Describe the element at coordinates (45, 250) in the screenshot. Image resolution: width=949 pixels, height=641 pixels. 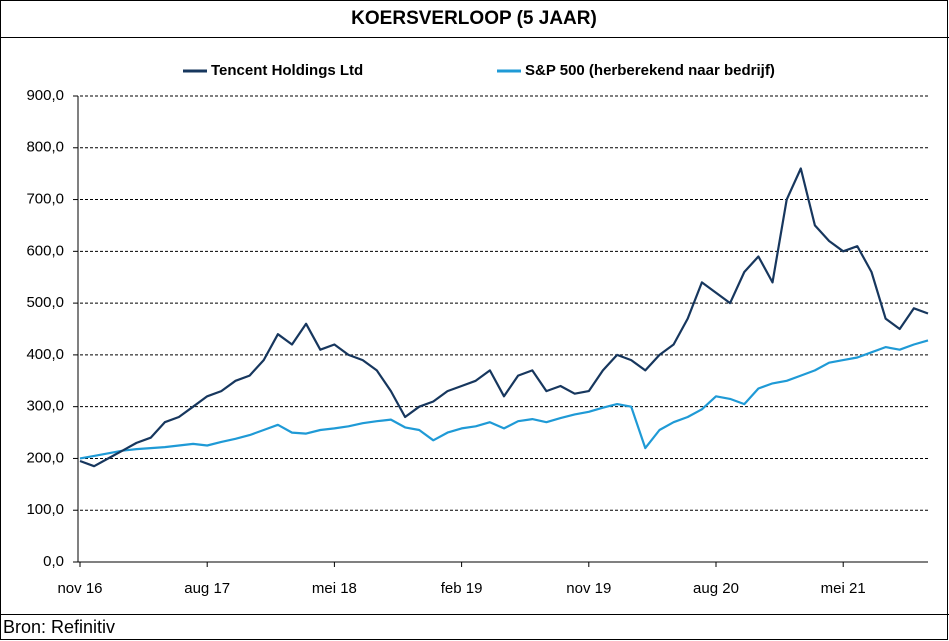
I see `y-tick-label: 600,0` at that location.